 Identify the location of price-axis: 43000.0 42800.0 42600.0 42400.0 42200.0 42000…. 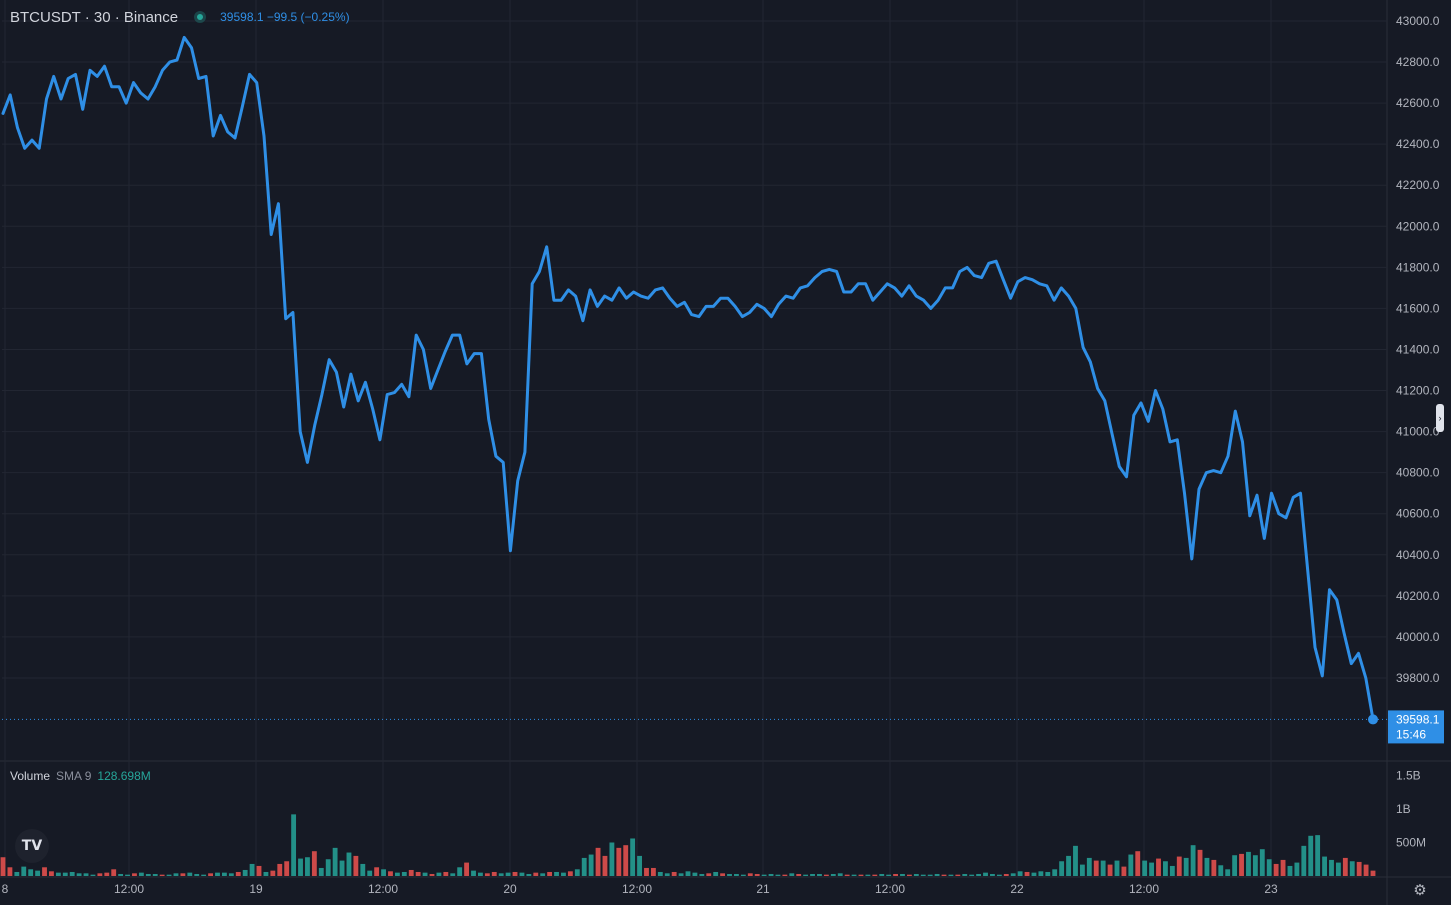
(1418, 349).